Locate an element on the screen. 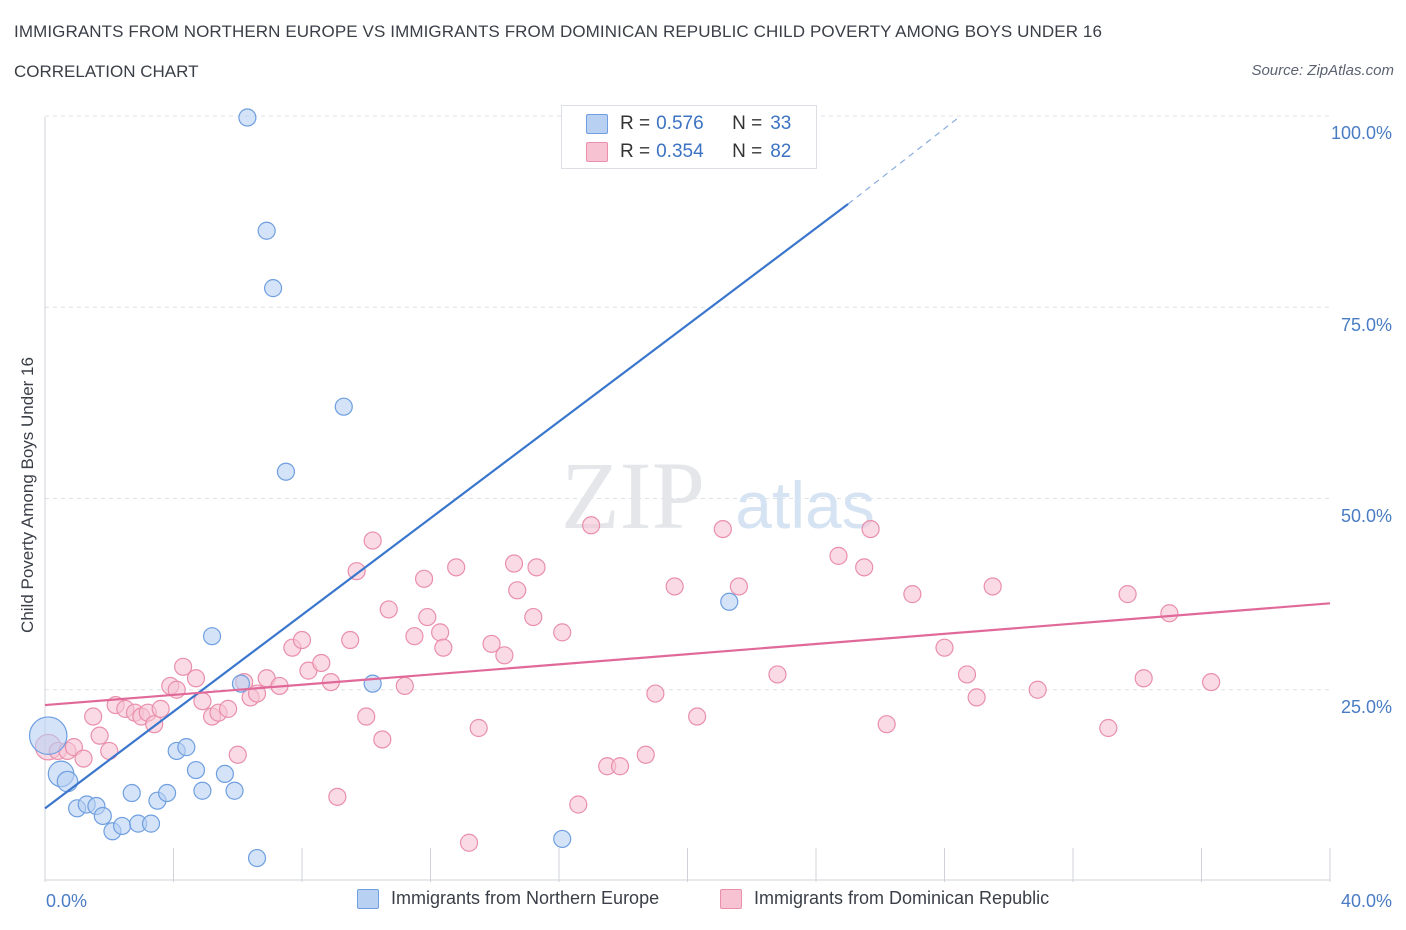 The width and height of the screenshot is (1406, 930). x-tick-label-max: 40.0% is located at coordinates (1366, 901).